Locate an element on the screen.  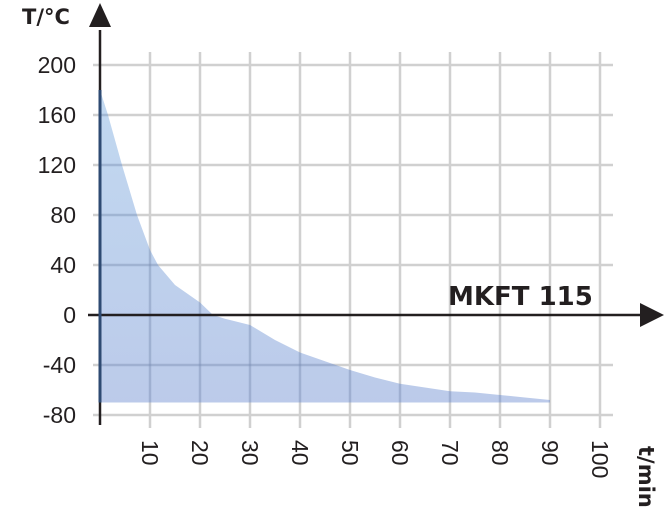
y-tick-label: -80 is located at coordinates (59, 415).